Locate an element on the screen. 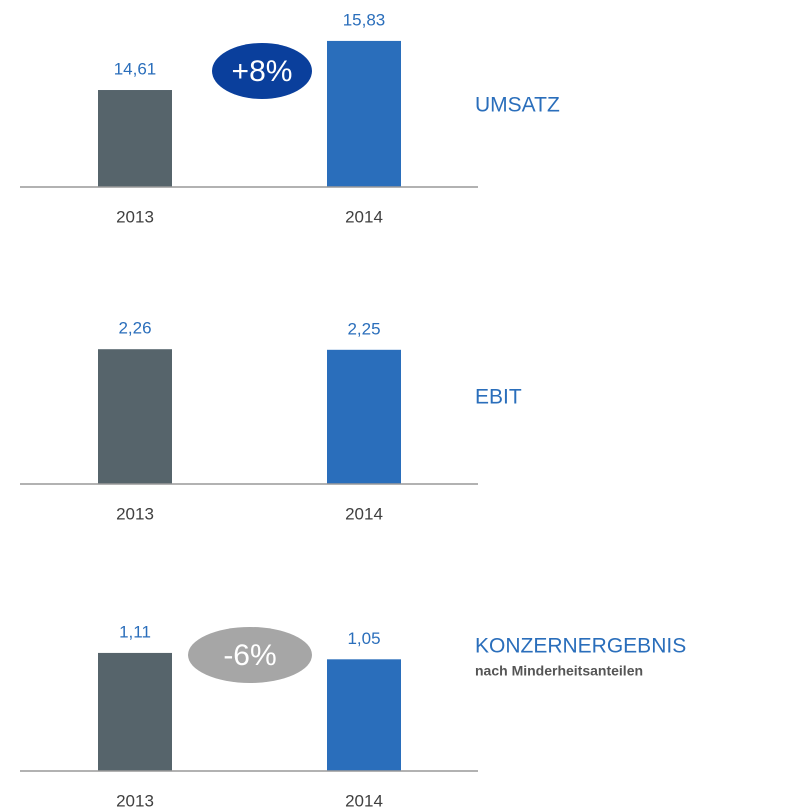 The image size is (798, 812). chart-title: UMSATZ is located at coordinates (517, 105).